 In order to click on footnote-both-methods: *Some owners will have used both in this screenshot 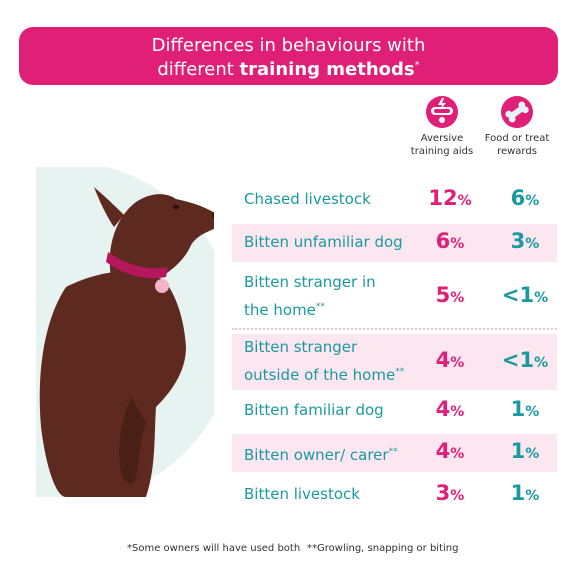, I will do `click(214, 548)`.